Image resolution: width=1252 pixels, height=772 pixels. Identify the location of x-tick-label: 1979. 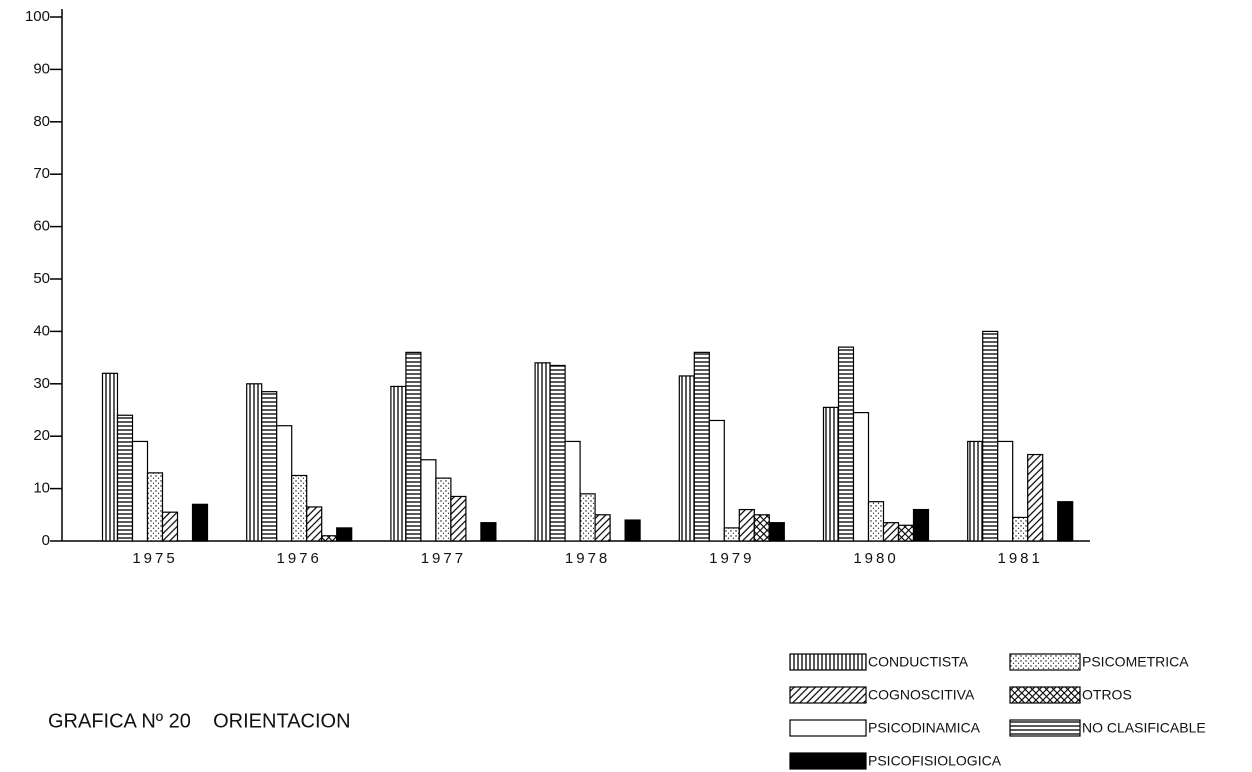
(731, 558).